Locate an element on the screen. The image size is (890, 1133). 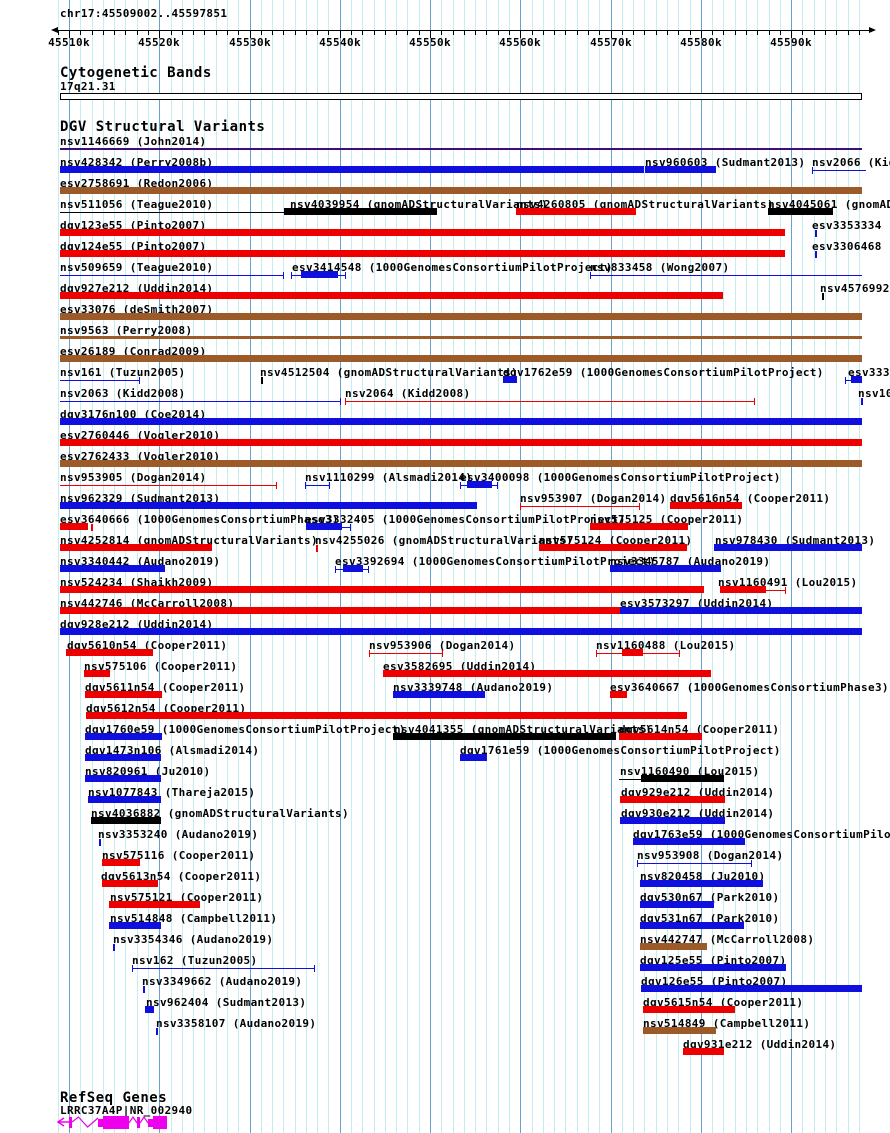
variant-label: dgv5614n54 (Cooper2011) is located at coordinates (699, 729).